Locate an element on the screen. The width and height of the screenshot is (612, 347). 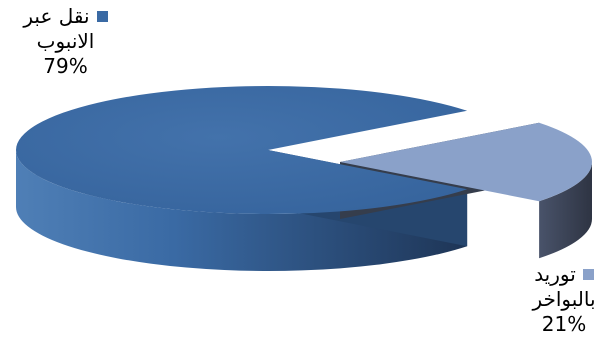
slice-label-line-1: توريد is located at coordinates (555, 274).